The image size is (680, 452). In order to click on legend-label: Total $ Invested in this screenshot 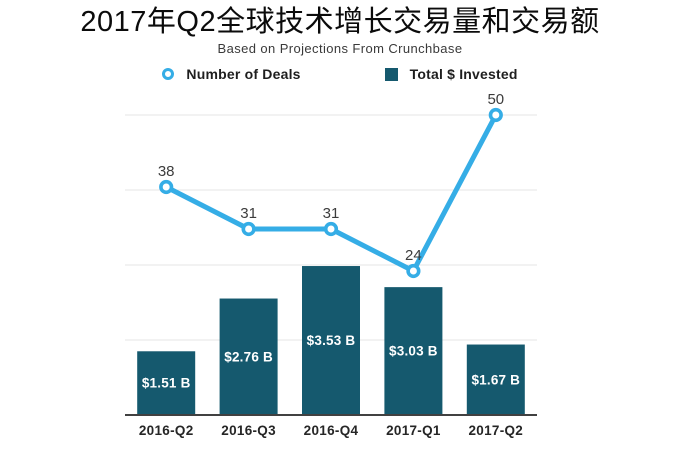, I will do `click(463, 74)`.